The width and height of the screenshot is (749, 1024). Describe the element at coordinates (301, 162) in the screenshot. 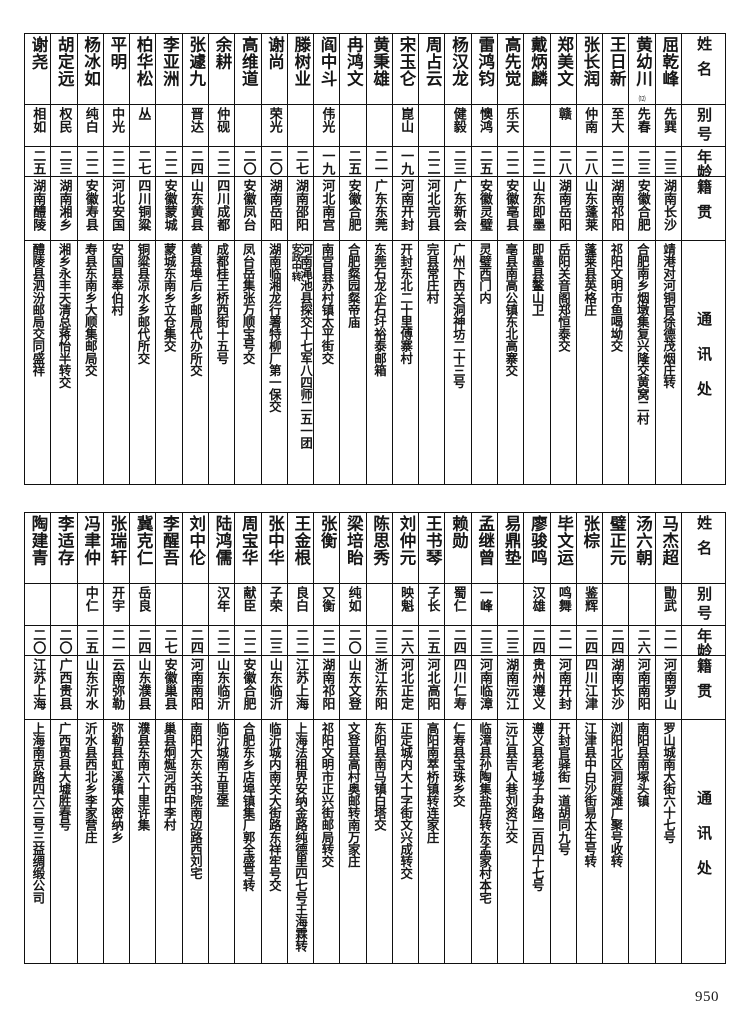

I see `entry-age-text: 二七` at that location.